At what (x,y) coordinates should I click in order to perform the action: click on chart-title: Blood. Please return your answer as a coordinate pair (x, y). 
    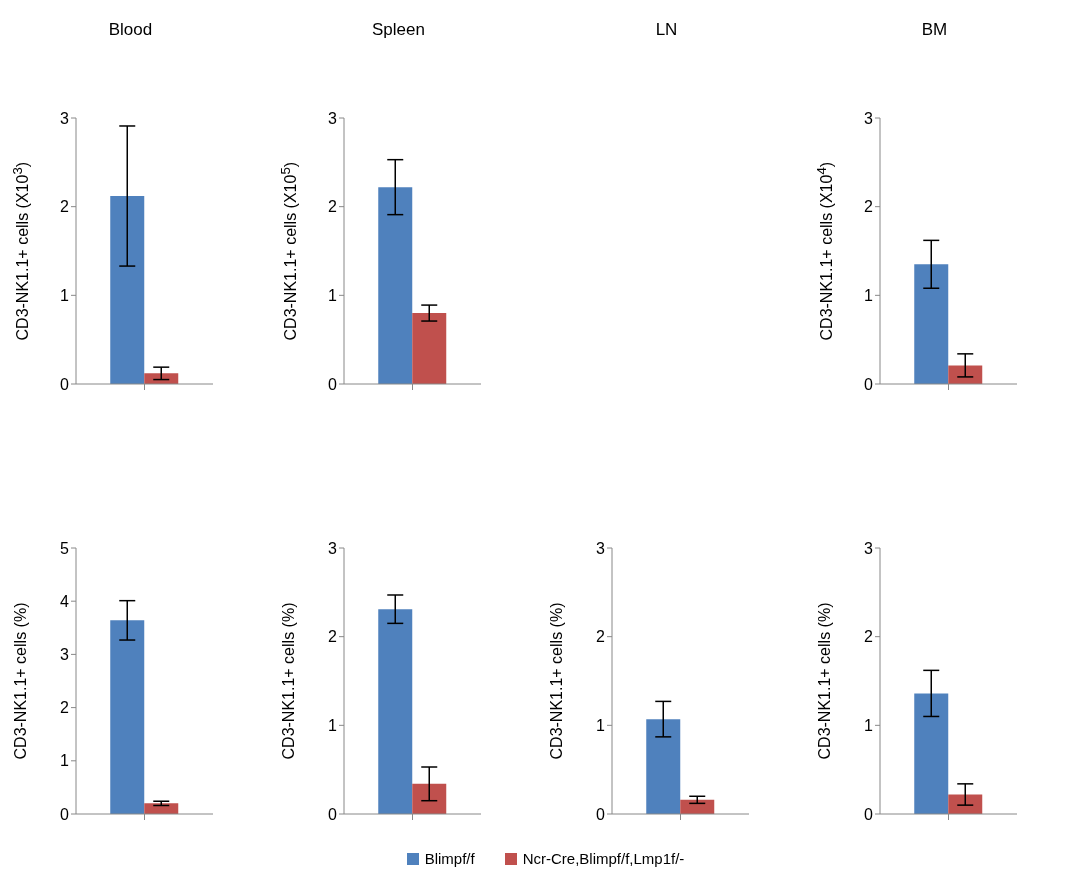
    Looking at the image, I should click on (130, 30).